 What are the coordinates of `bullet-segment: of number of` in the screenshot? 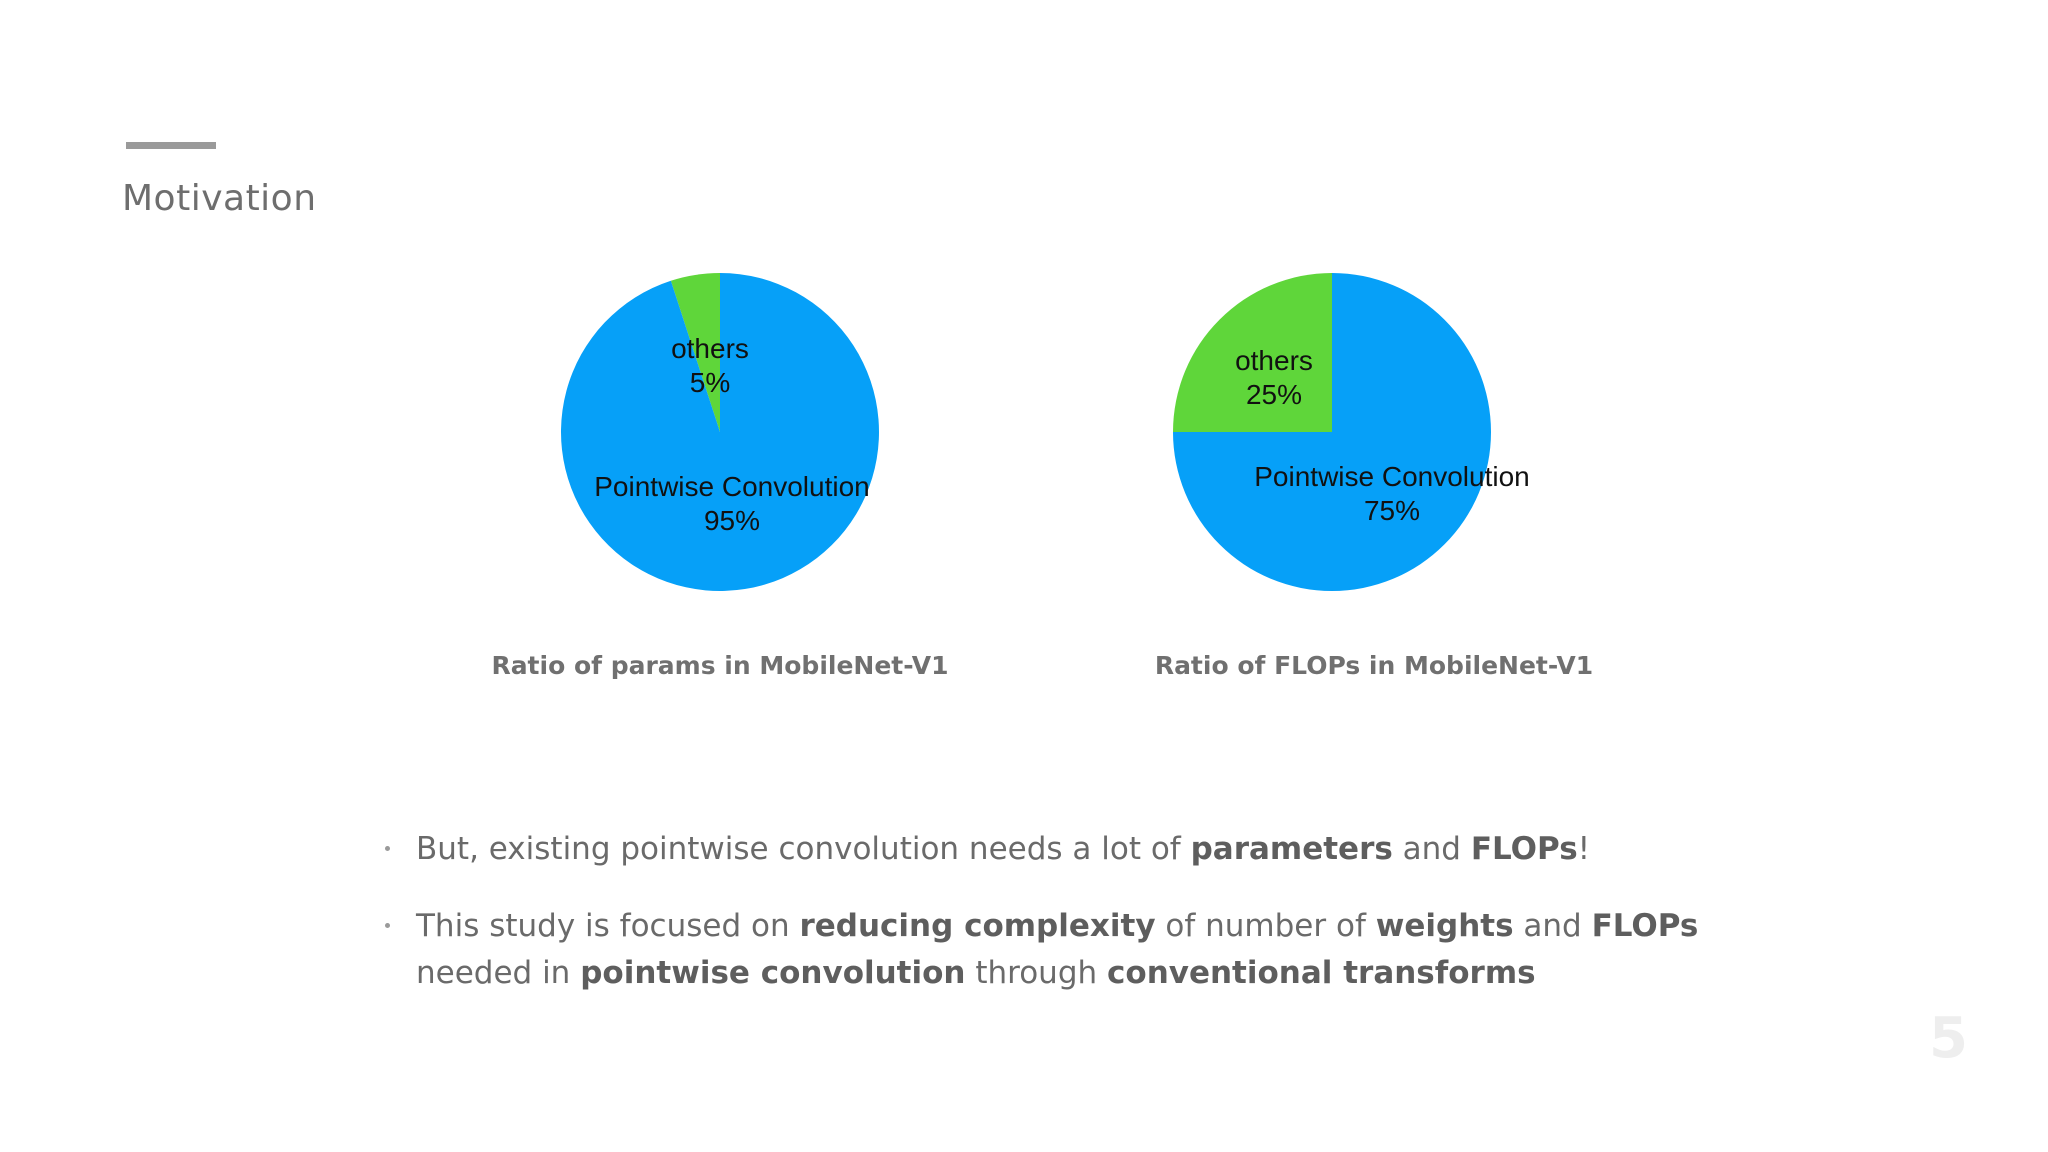 It's located at (1265, 926).